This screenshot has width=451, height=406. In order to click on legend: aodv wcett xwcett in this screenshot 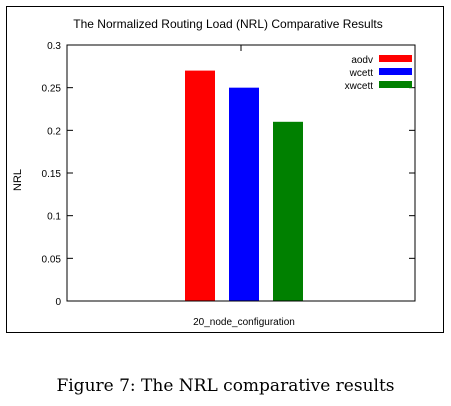, I will do `click(378, 73)`.